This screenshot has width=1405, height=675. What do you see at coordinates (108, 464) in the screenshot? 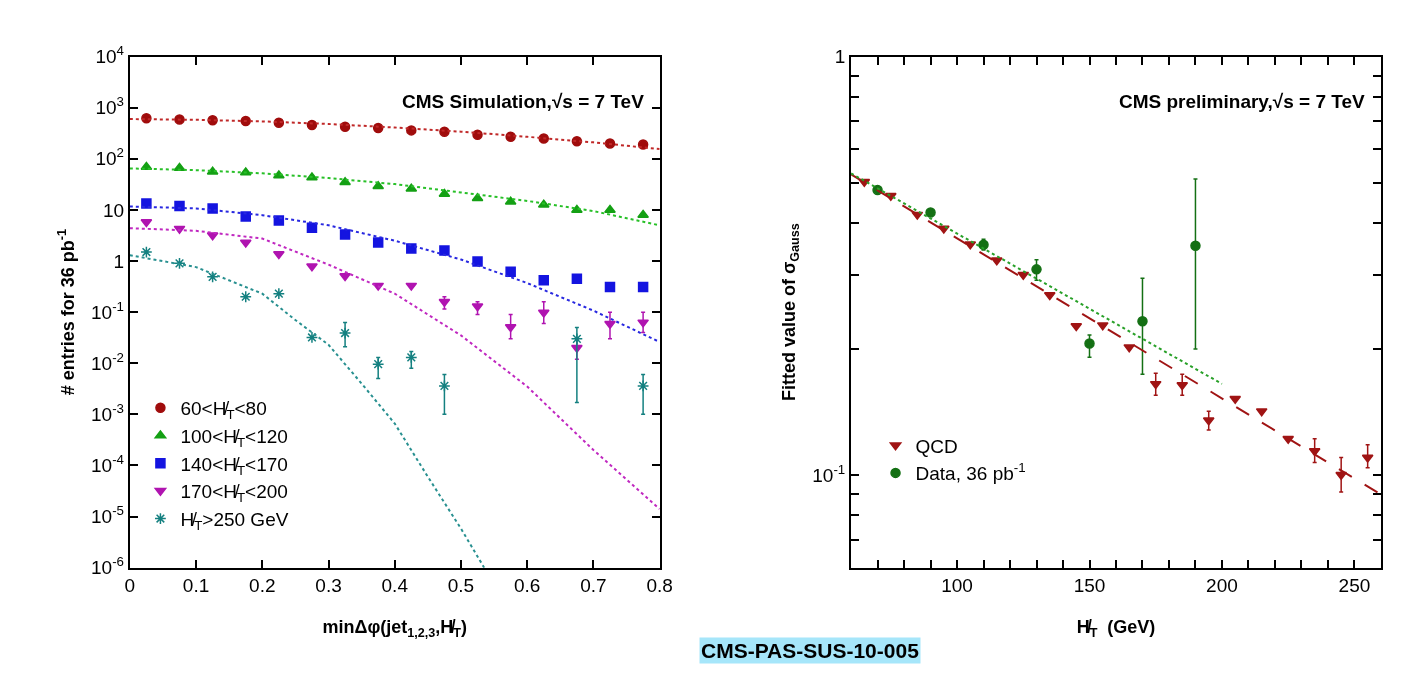
I see `y-tick-label: 10$^{-4}$` at bounding box center [108, 464].